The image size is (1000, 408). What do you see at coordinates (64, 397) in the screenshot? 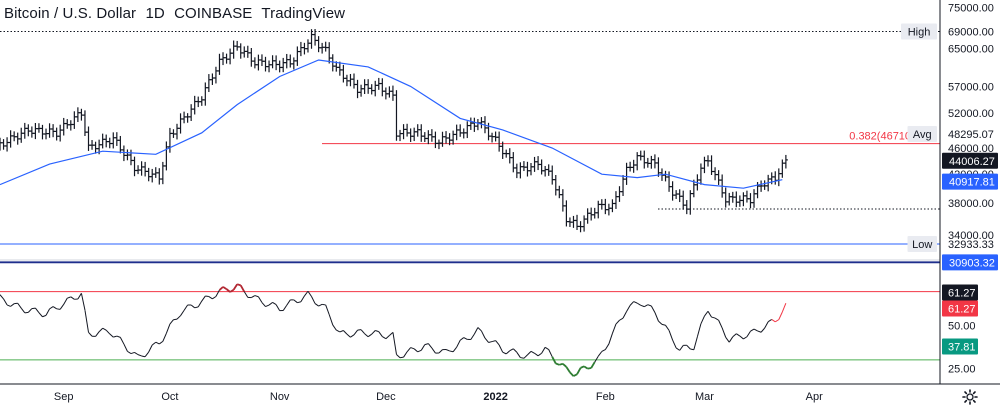
I see `time-tick-label: Sep` at bounding box center [64, 397].